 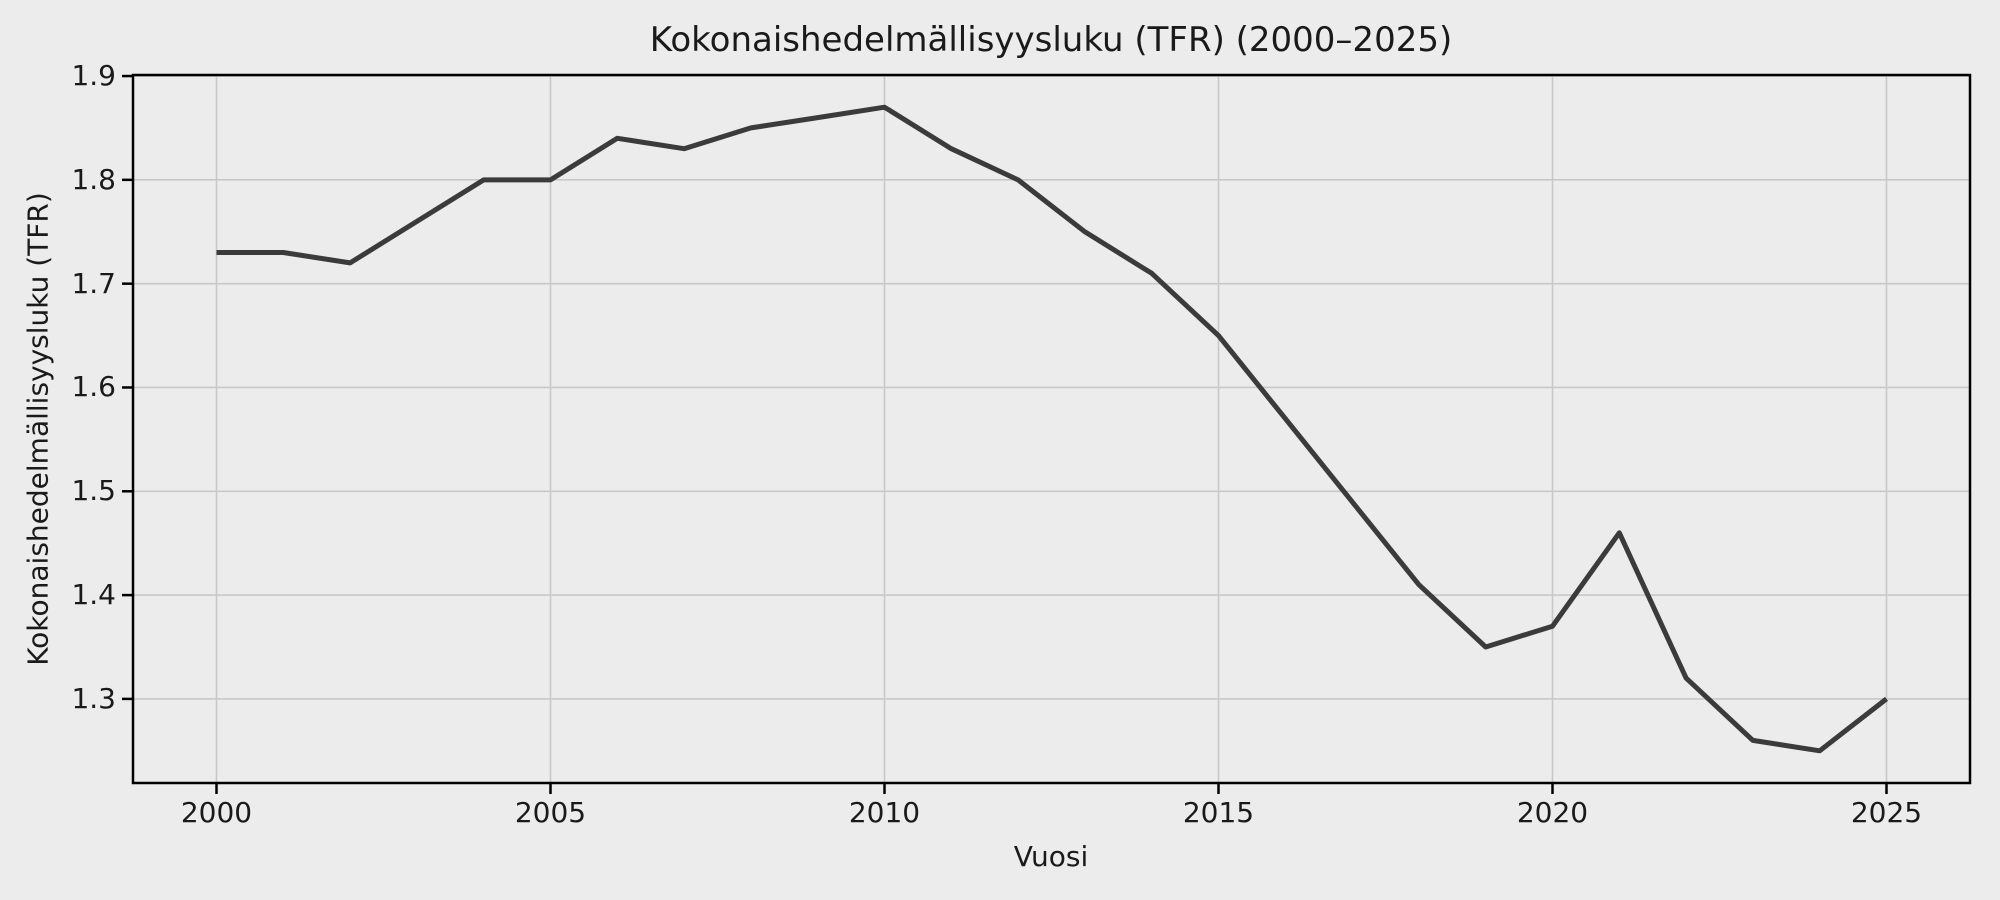 What do you see at coordinates (93, 491) in the screenshot?
I see `y-tick-label: 1.5` at bounding box center [93, 491].